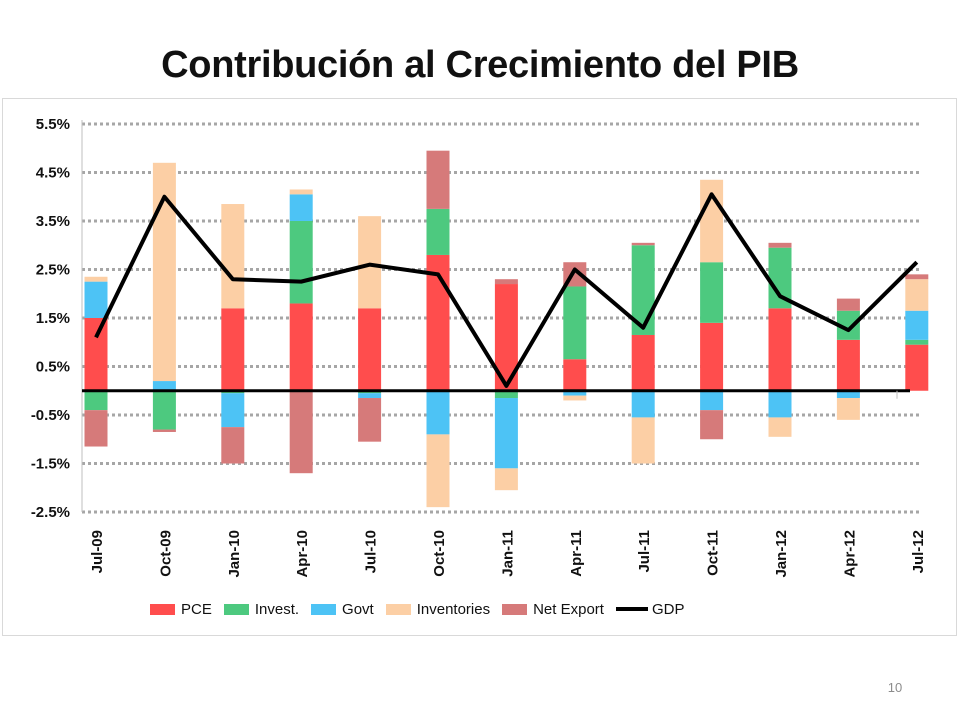 Image resolution: width=960 pixels, height=720 pixels. I want to click on legend-item: Net Export, so click(553, 609).